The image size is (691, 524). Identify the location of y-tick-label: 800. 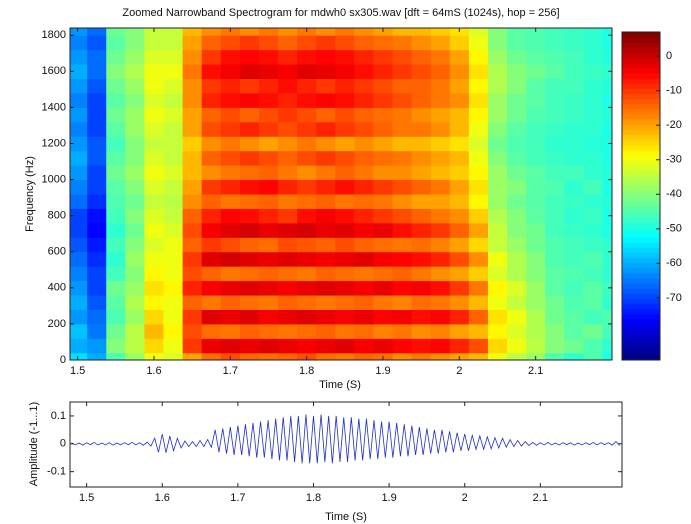
(57, 216).